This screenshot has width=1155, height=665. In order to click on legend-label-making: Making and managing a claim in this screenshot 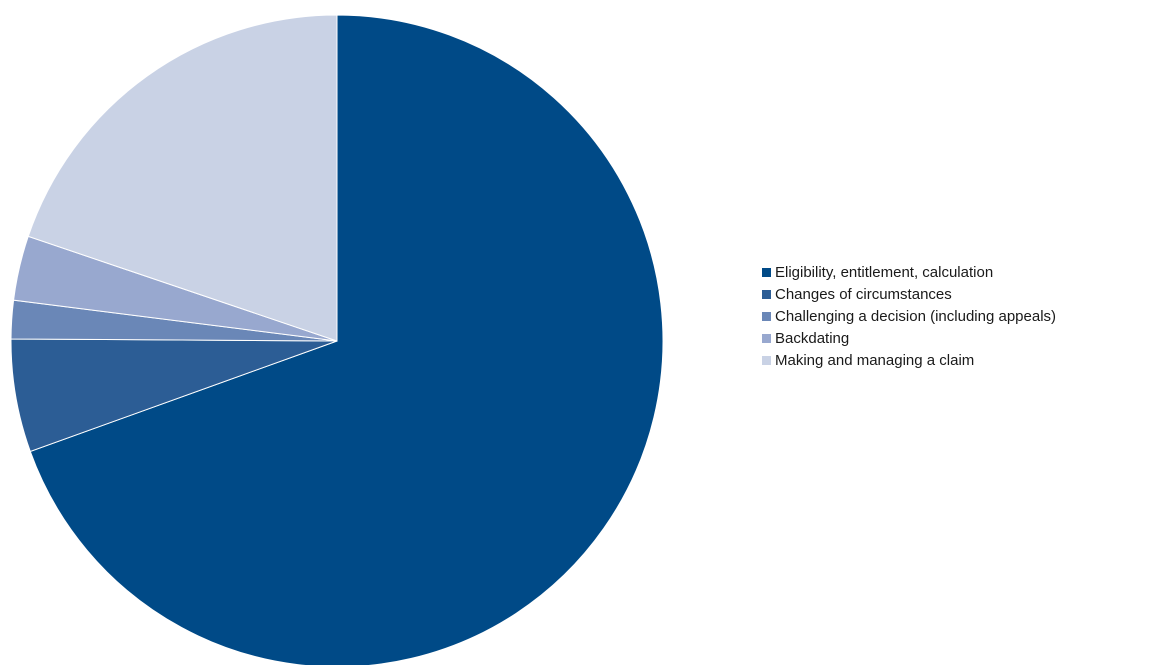, I will do `click(875, 360)`.